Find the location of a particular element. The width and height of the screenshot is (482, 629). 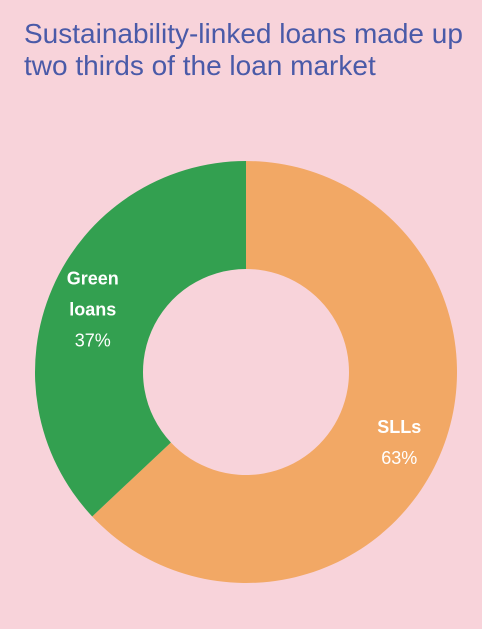

slice-label-0-0: SLLs is located at coordinates (399, 427).